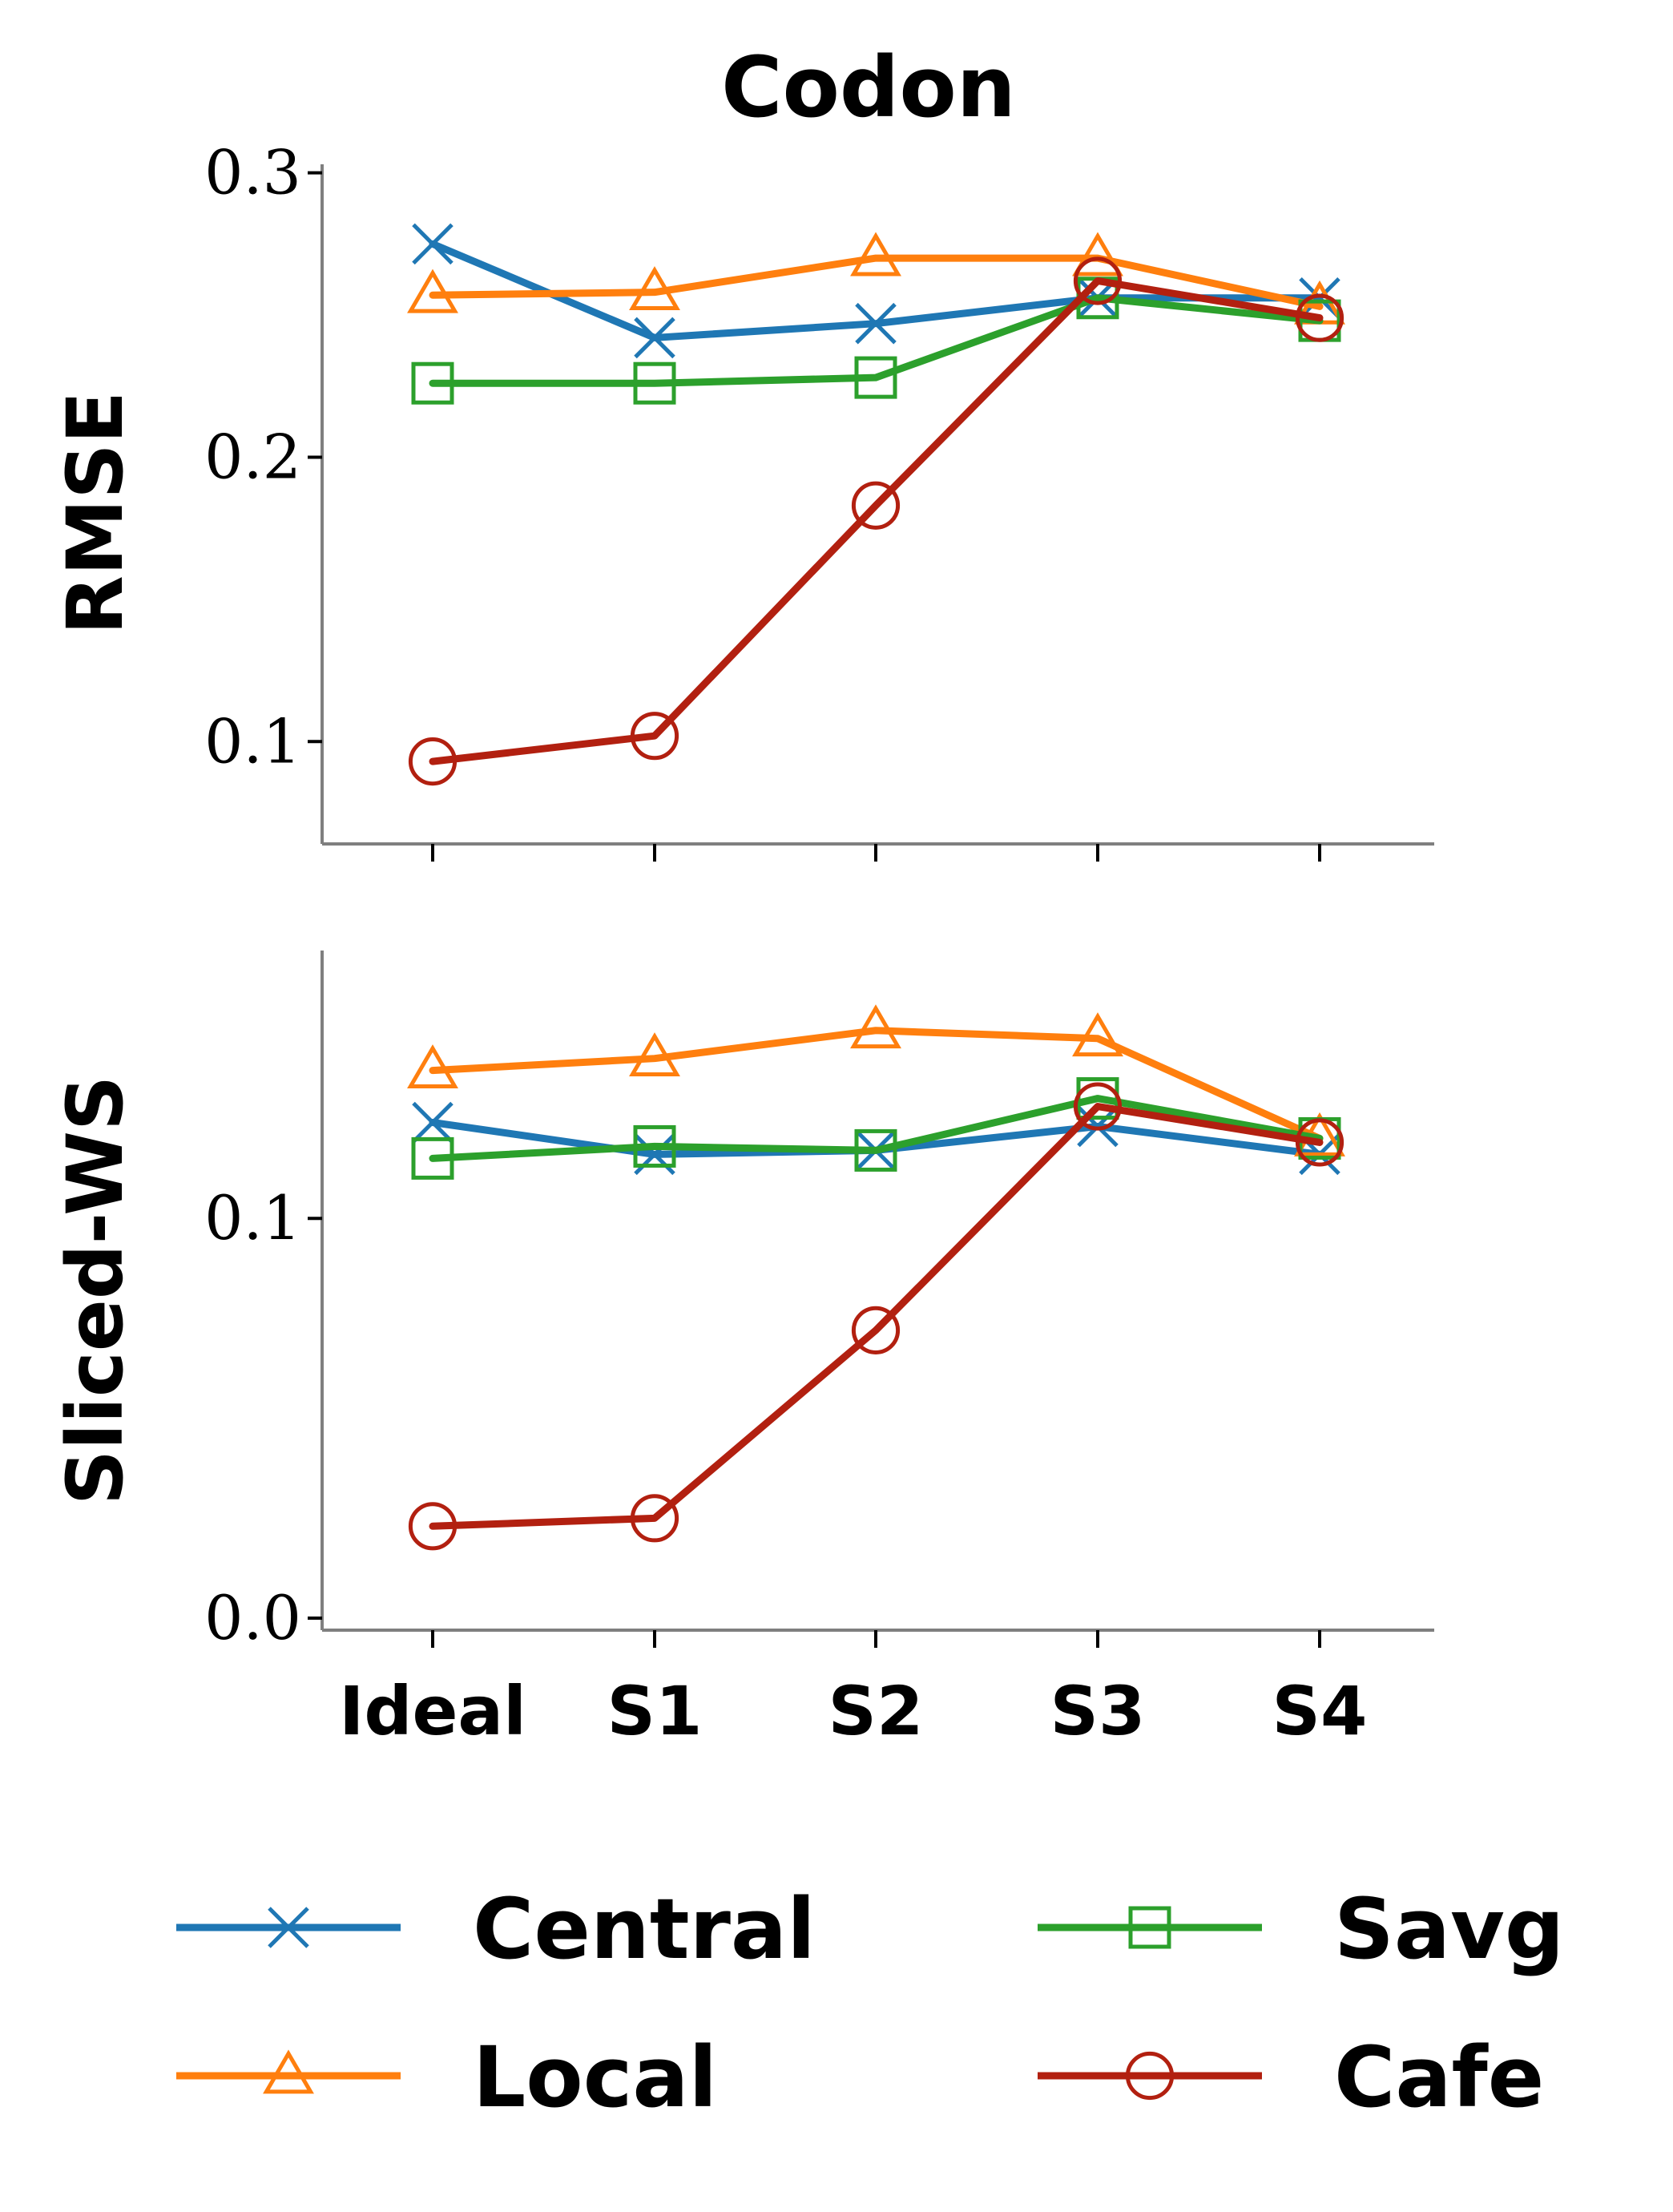  What do you see at coordinates (252, 1217) in the screenshot?
I see `panel-2-ytick-label: 0.1` at bounding box center [252, 1217].